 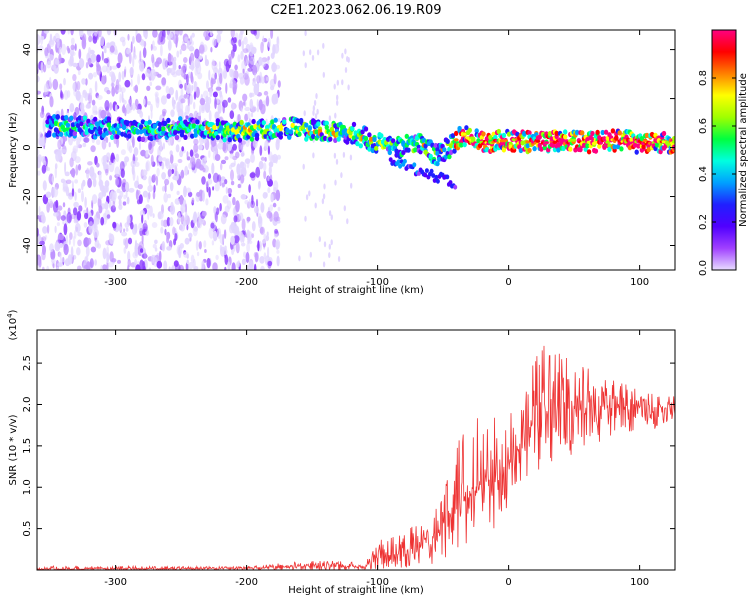 I want to click on x-tick-label: -100, so click(x=377, y=582).